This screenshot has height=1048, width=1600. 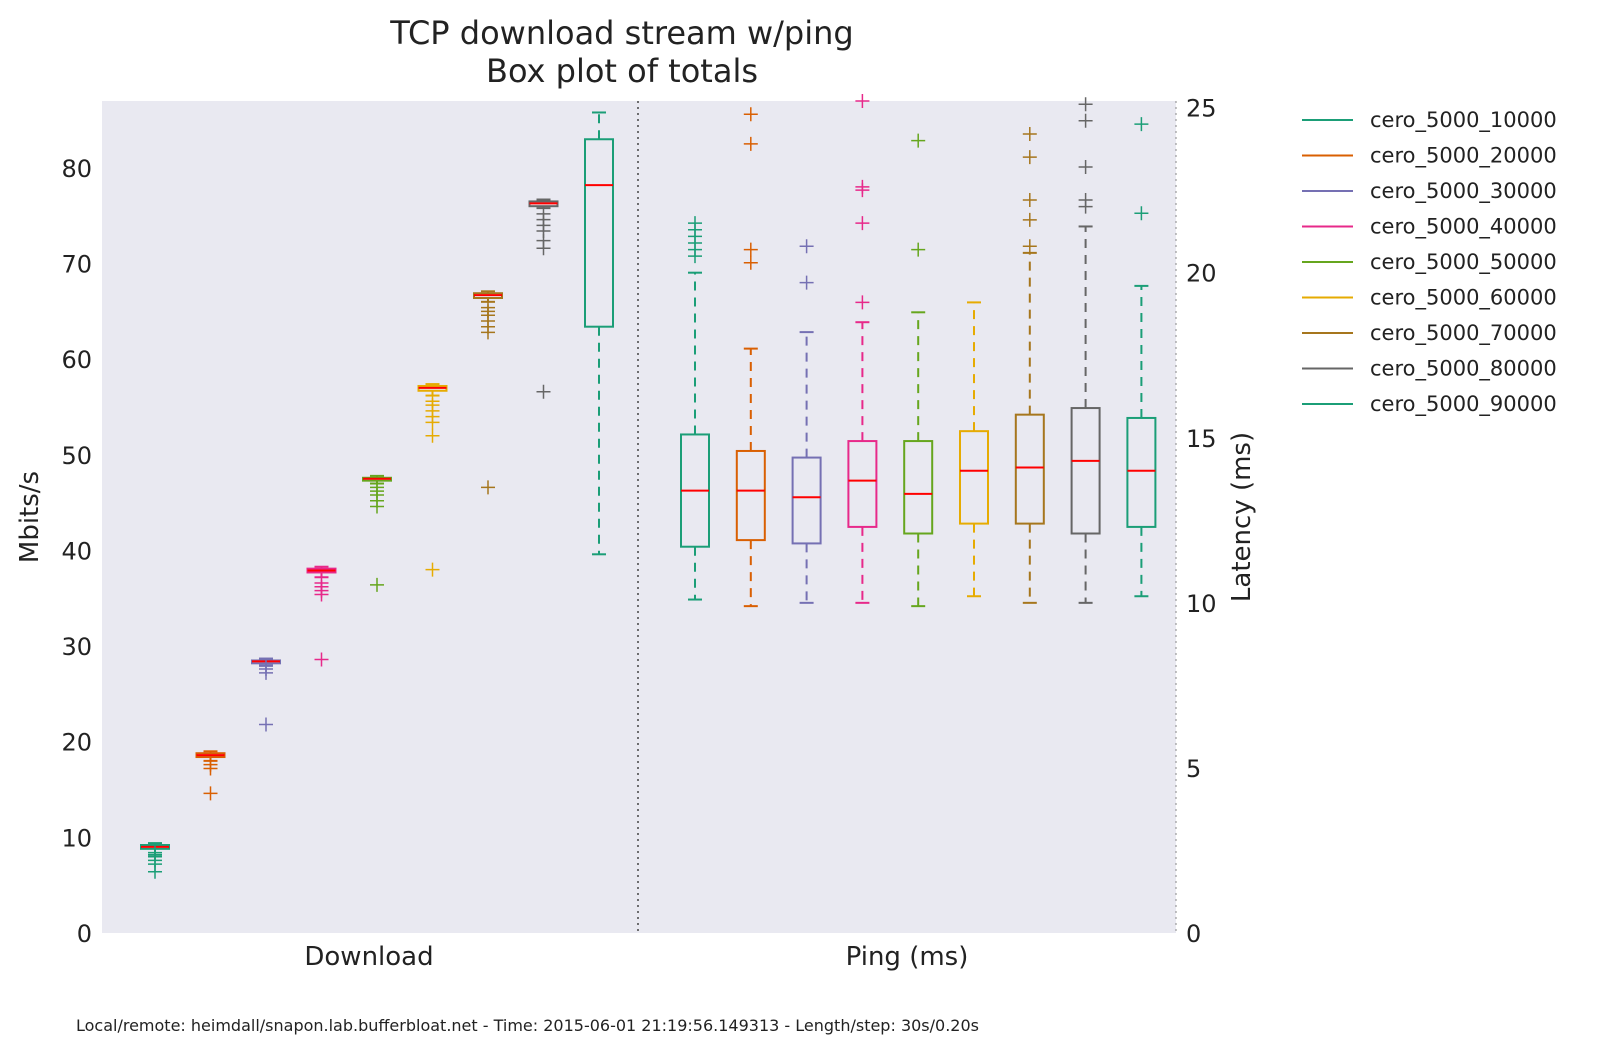 I want to click on download-cero_5000_60000-box, so click(x=432, y=480).